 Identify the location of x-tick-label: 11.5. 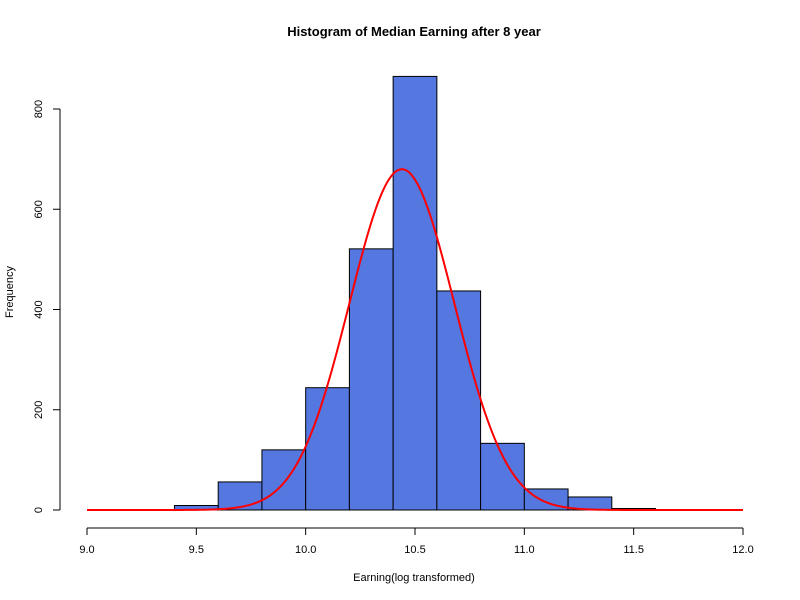
(633, 550).